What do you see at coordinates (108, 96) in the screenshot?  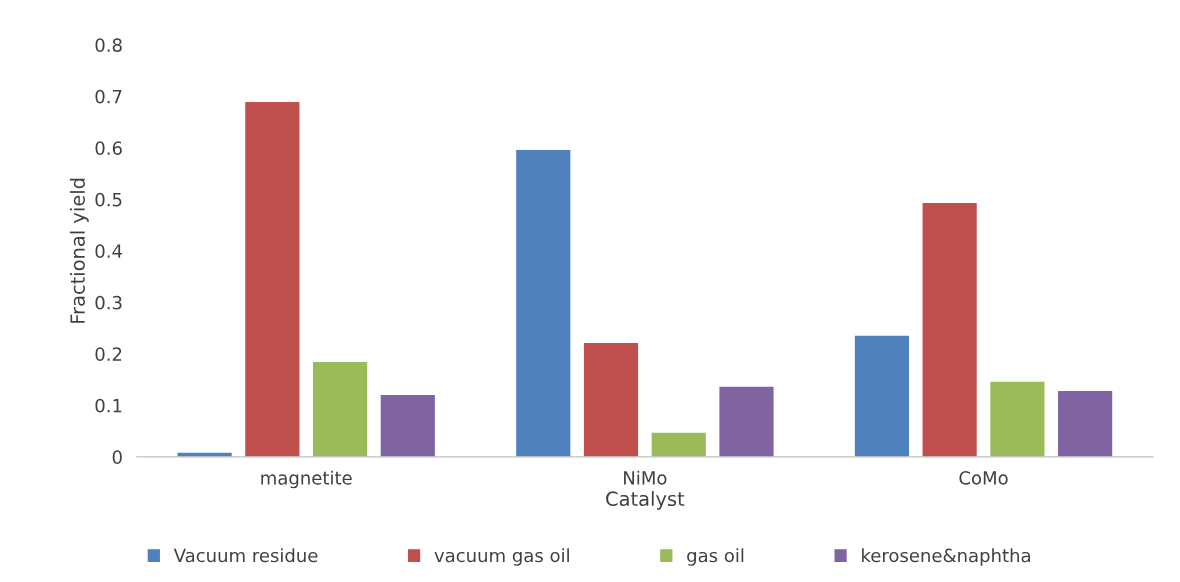 I see `y-tick-label: 0.7` at bounding box center [108, 96].